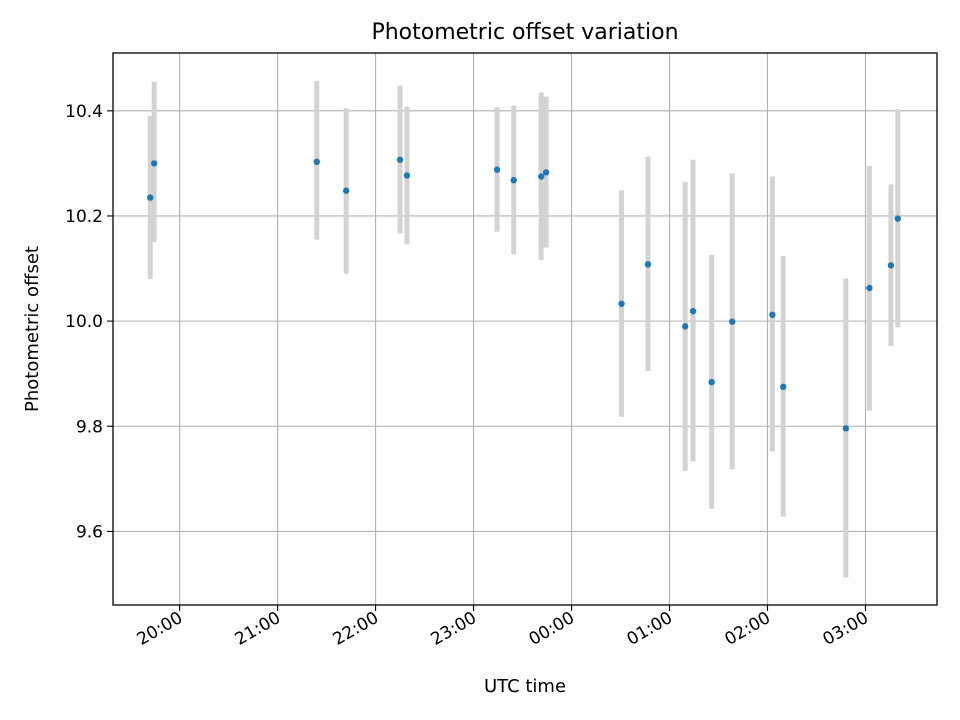 The image size is (960, 720). What do you see at coordinates (552, 629) in the screenshot?
I see `x-tick-label: 00:00` at bounding box center [552, 629].